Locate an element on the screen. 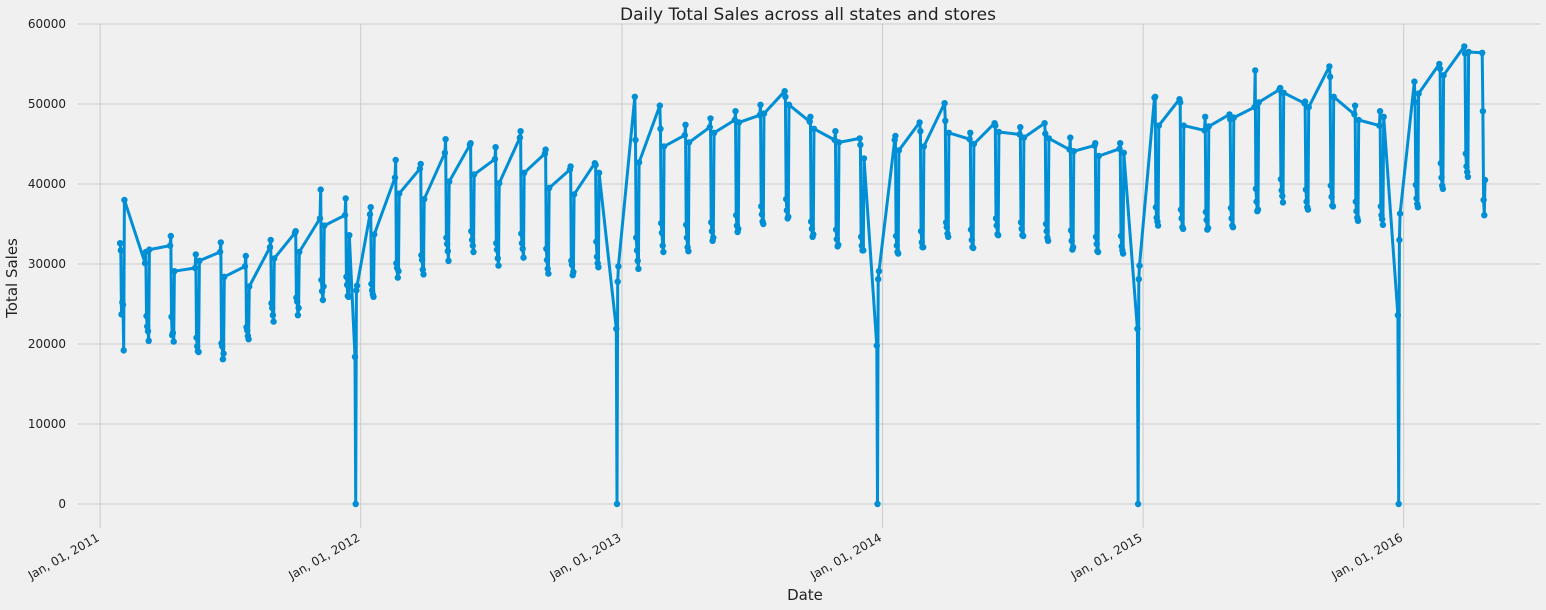 Image resolution: width=1546 pixels, height=610 pixels. x-tick-label: Jan, 01, 2012 is located at coordinates (323, 556).